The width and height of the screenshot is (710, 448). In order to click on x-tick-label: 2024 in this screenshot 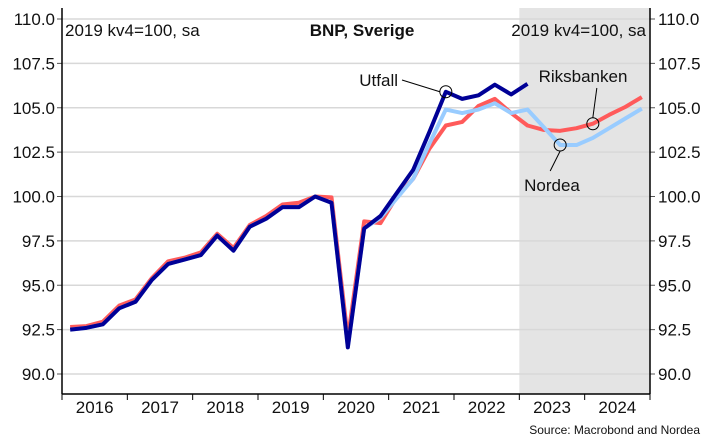, I will do `click(617, 407)`.